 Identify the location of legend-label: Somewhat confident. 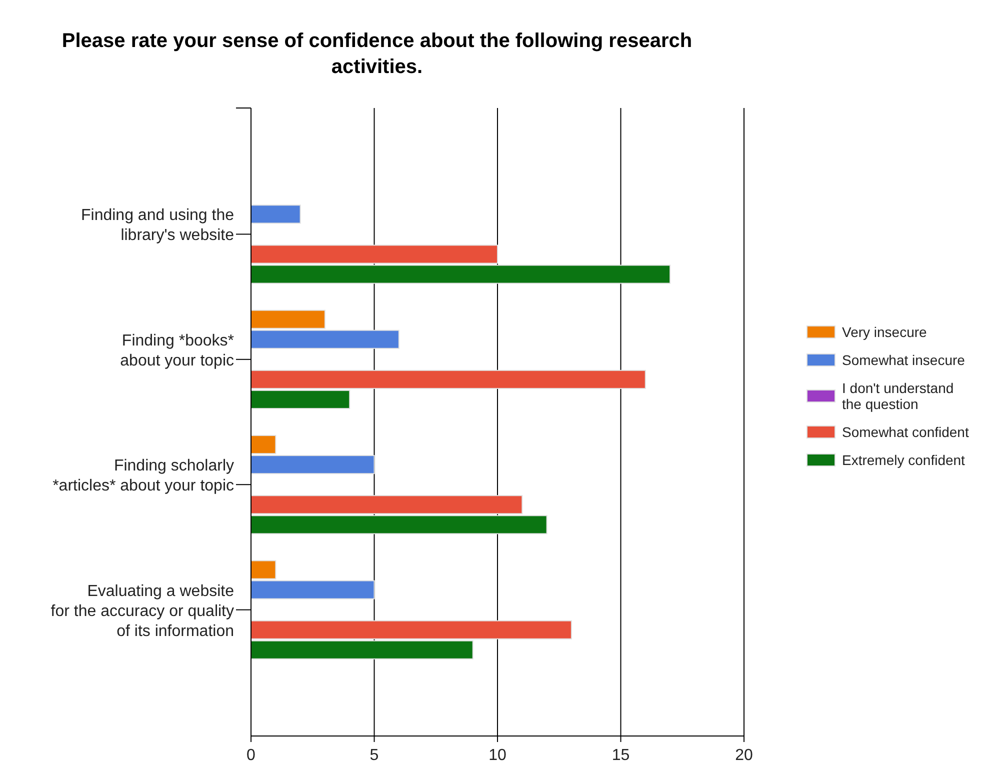
(905, 432).